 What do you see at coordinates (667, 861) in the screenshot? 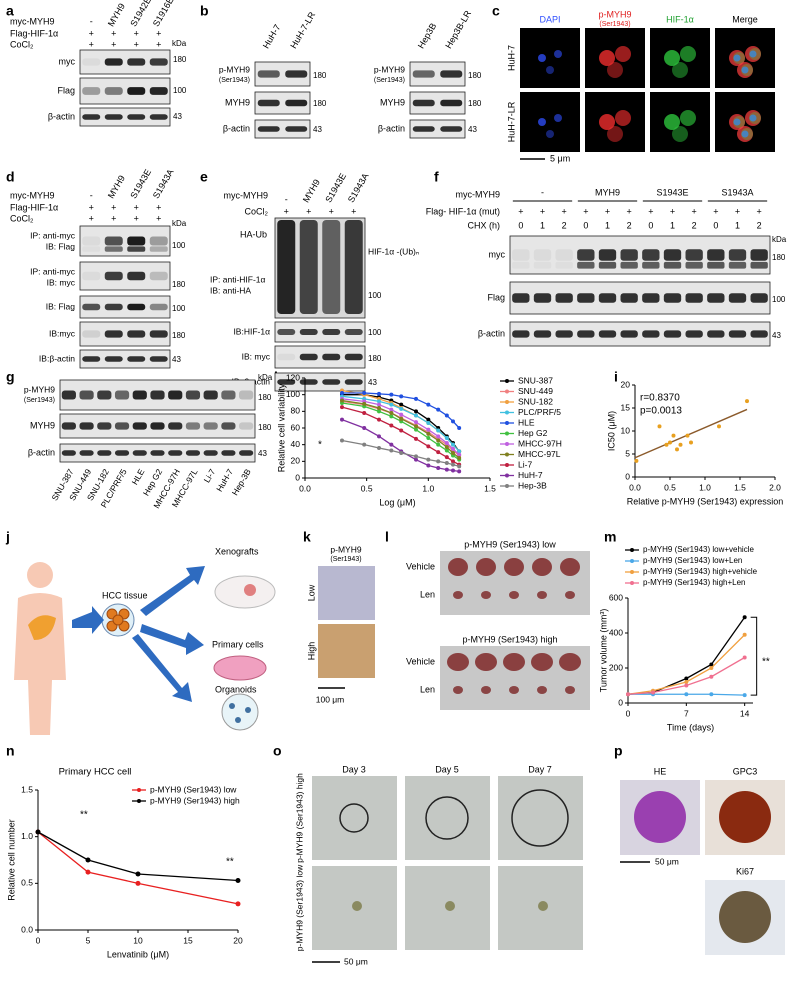
I see `label: 50 μm` at bounding box center [667, 861].